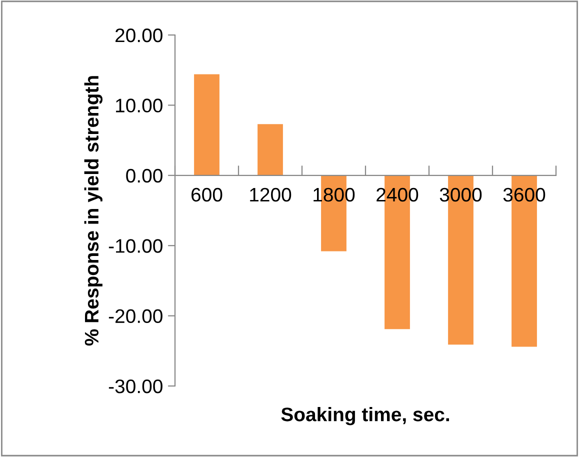 This screenshot has height=457, width=579. What do you see at coordinates (365, 416) in the screenshot?
I see `x-axis-title: Soaking time, sec.` at bounding box center [365, 416].